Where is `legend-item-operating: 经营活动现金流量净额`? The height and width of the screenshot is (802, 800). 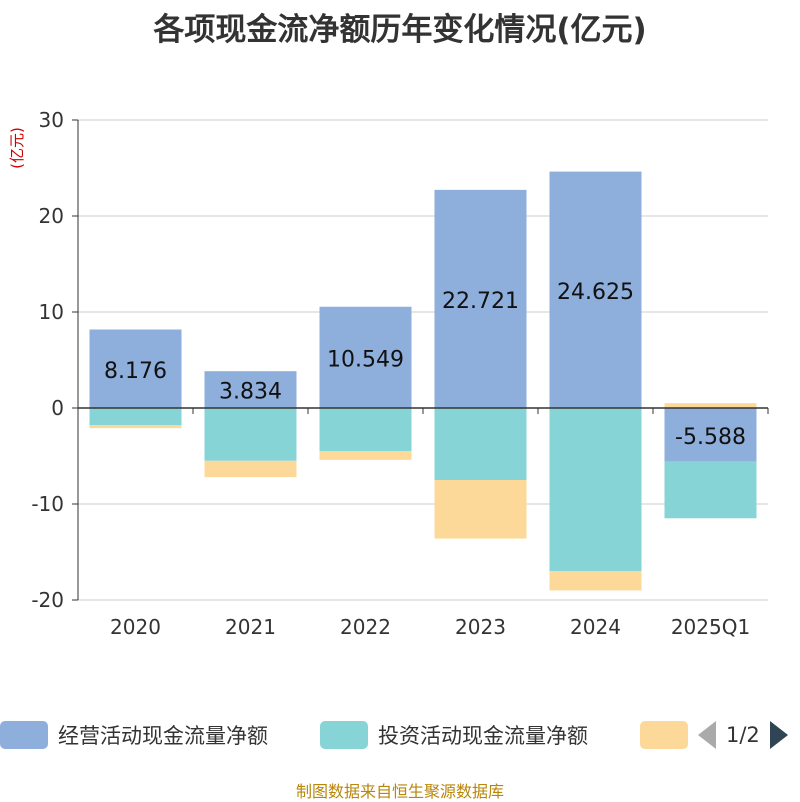
legend-item-operating: 经营活动现金流量净额 is located at coordinates (134, 735).